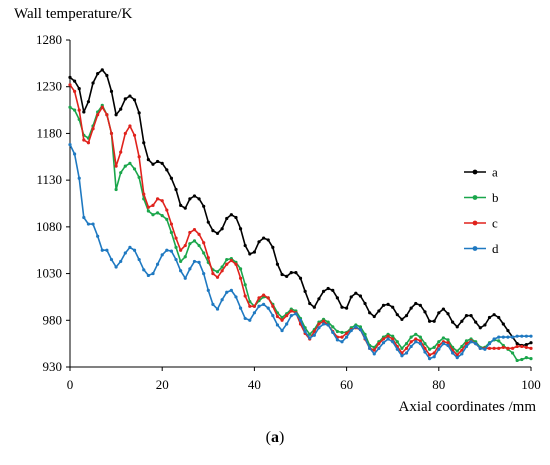  I want to click on y-tick-label: 1080, so click(49, 226).